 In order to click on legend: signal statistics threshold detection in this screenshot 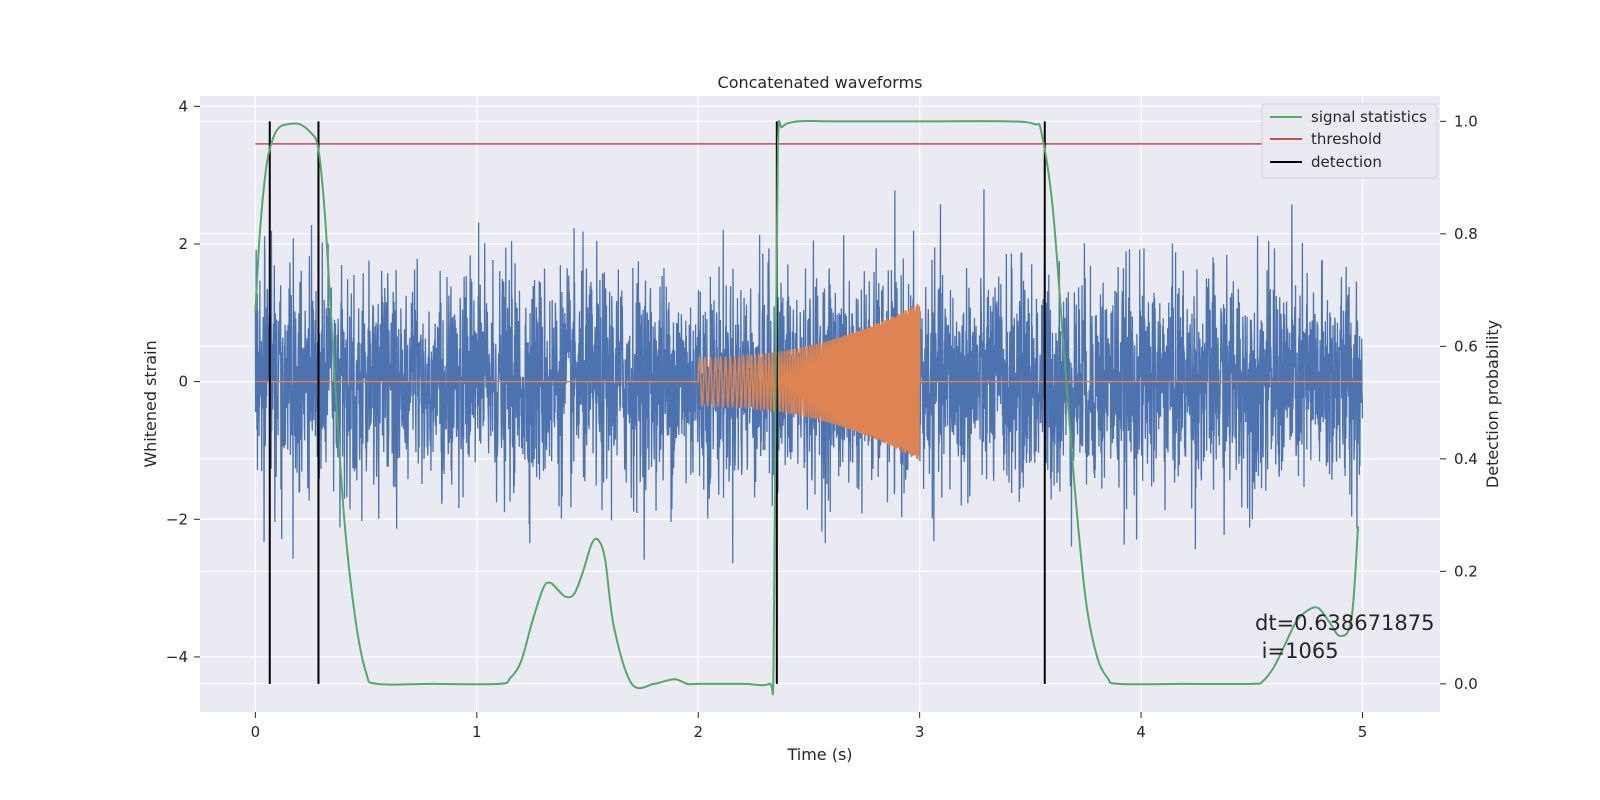, I will do `click(1349, 141)`.